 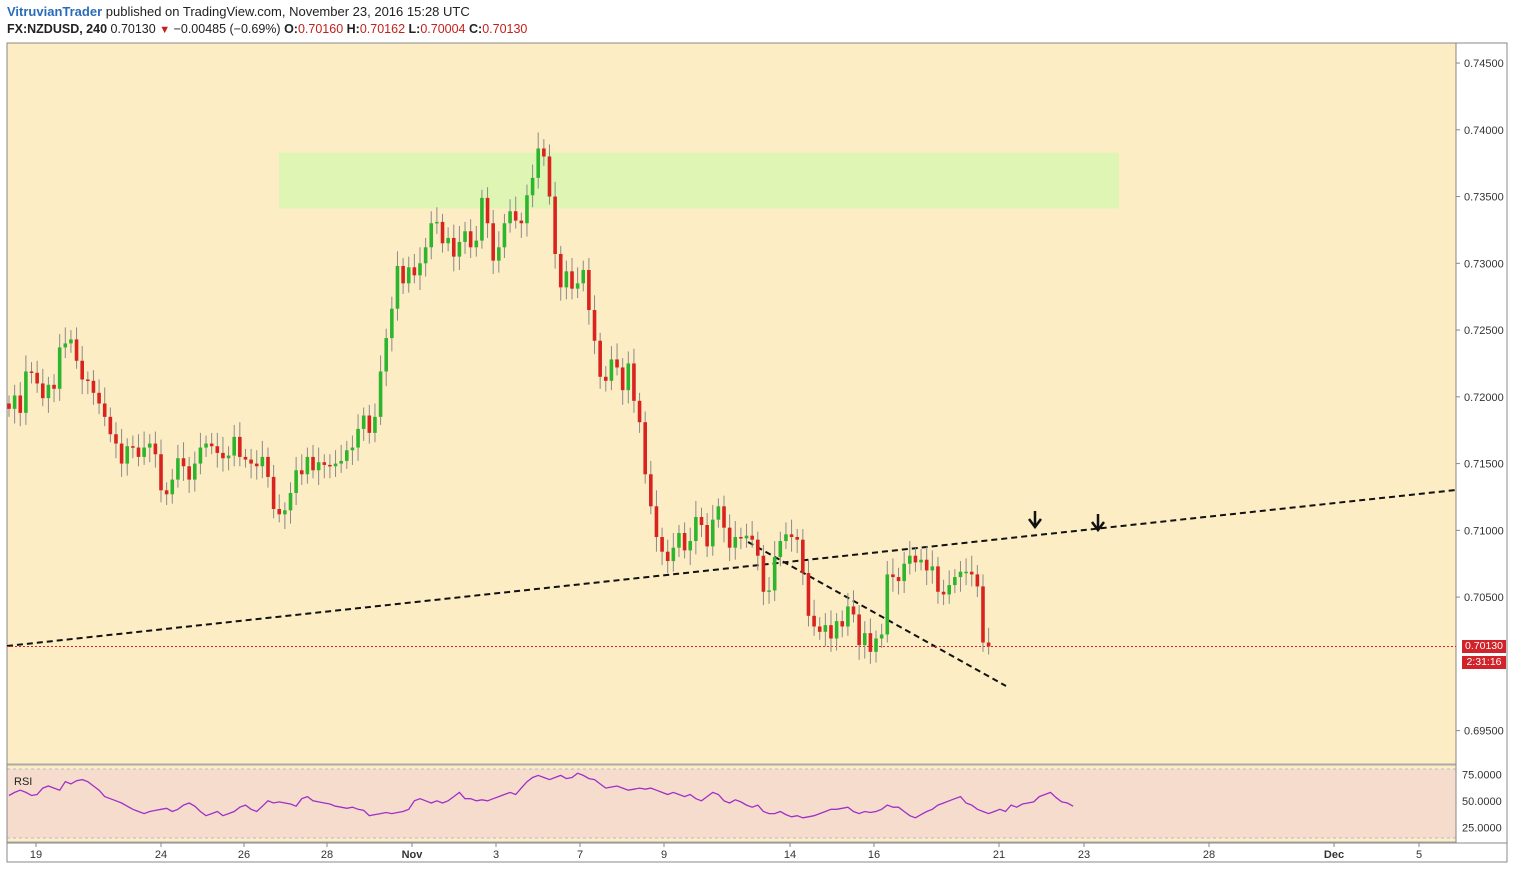 What do you see at coordinates (1484, 531) in the screenshot?
I see `y-tick-label: 0.71000` at bounding box center [1484, 531].